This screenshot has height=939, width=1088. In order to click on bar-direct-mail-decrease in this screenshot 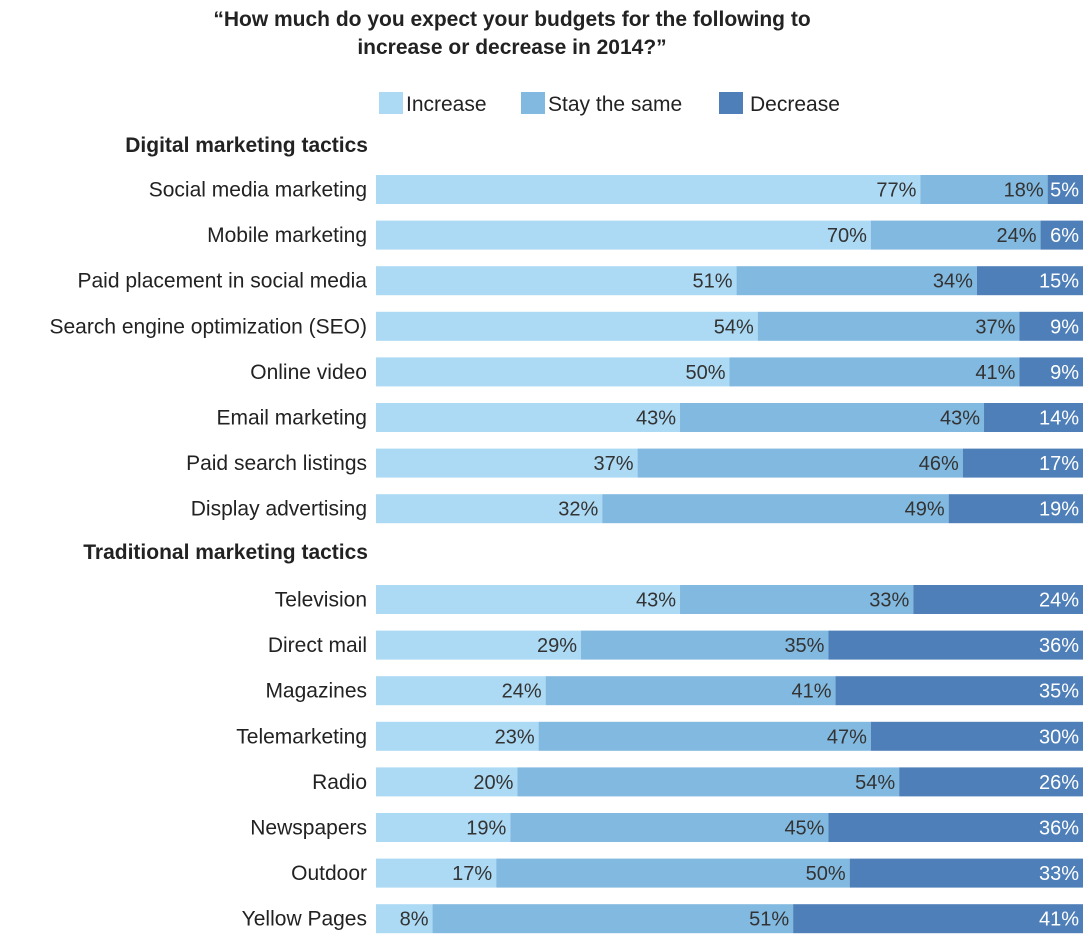, I will do `click(955, 645)`.